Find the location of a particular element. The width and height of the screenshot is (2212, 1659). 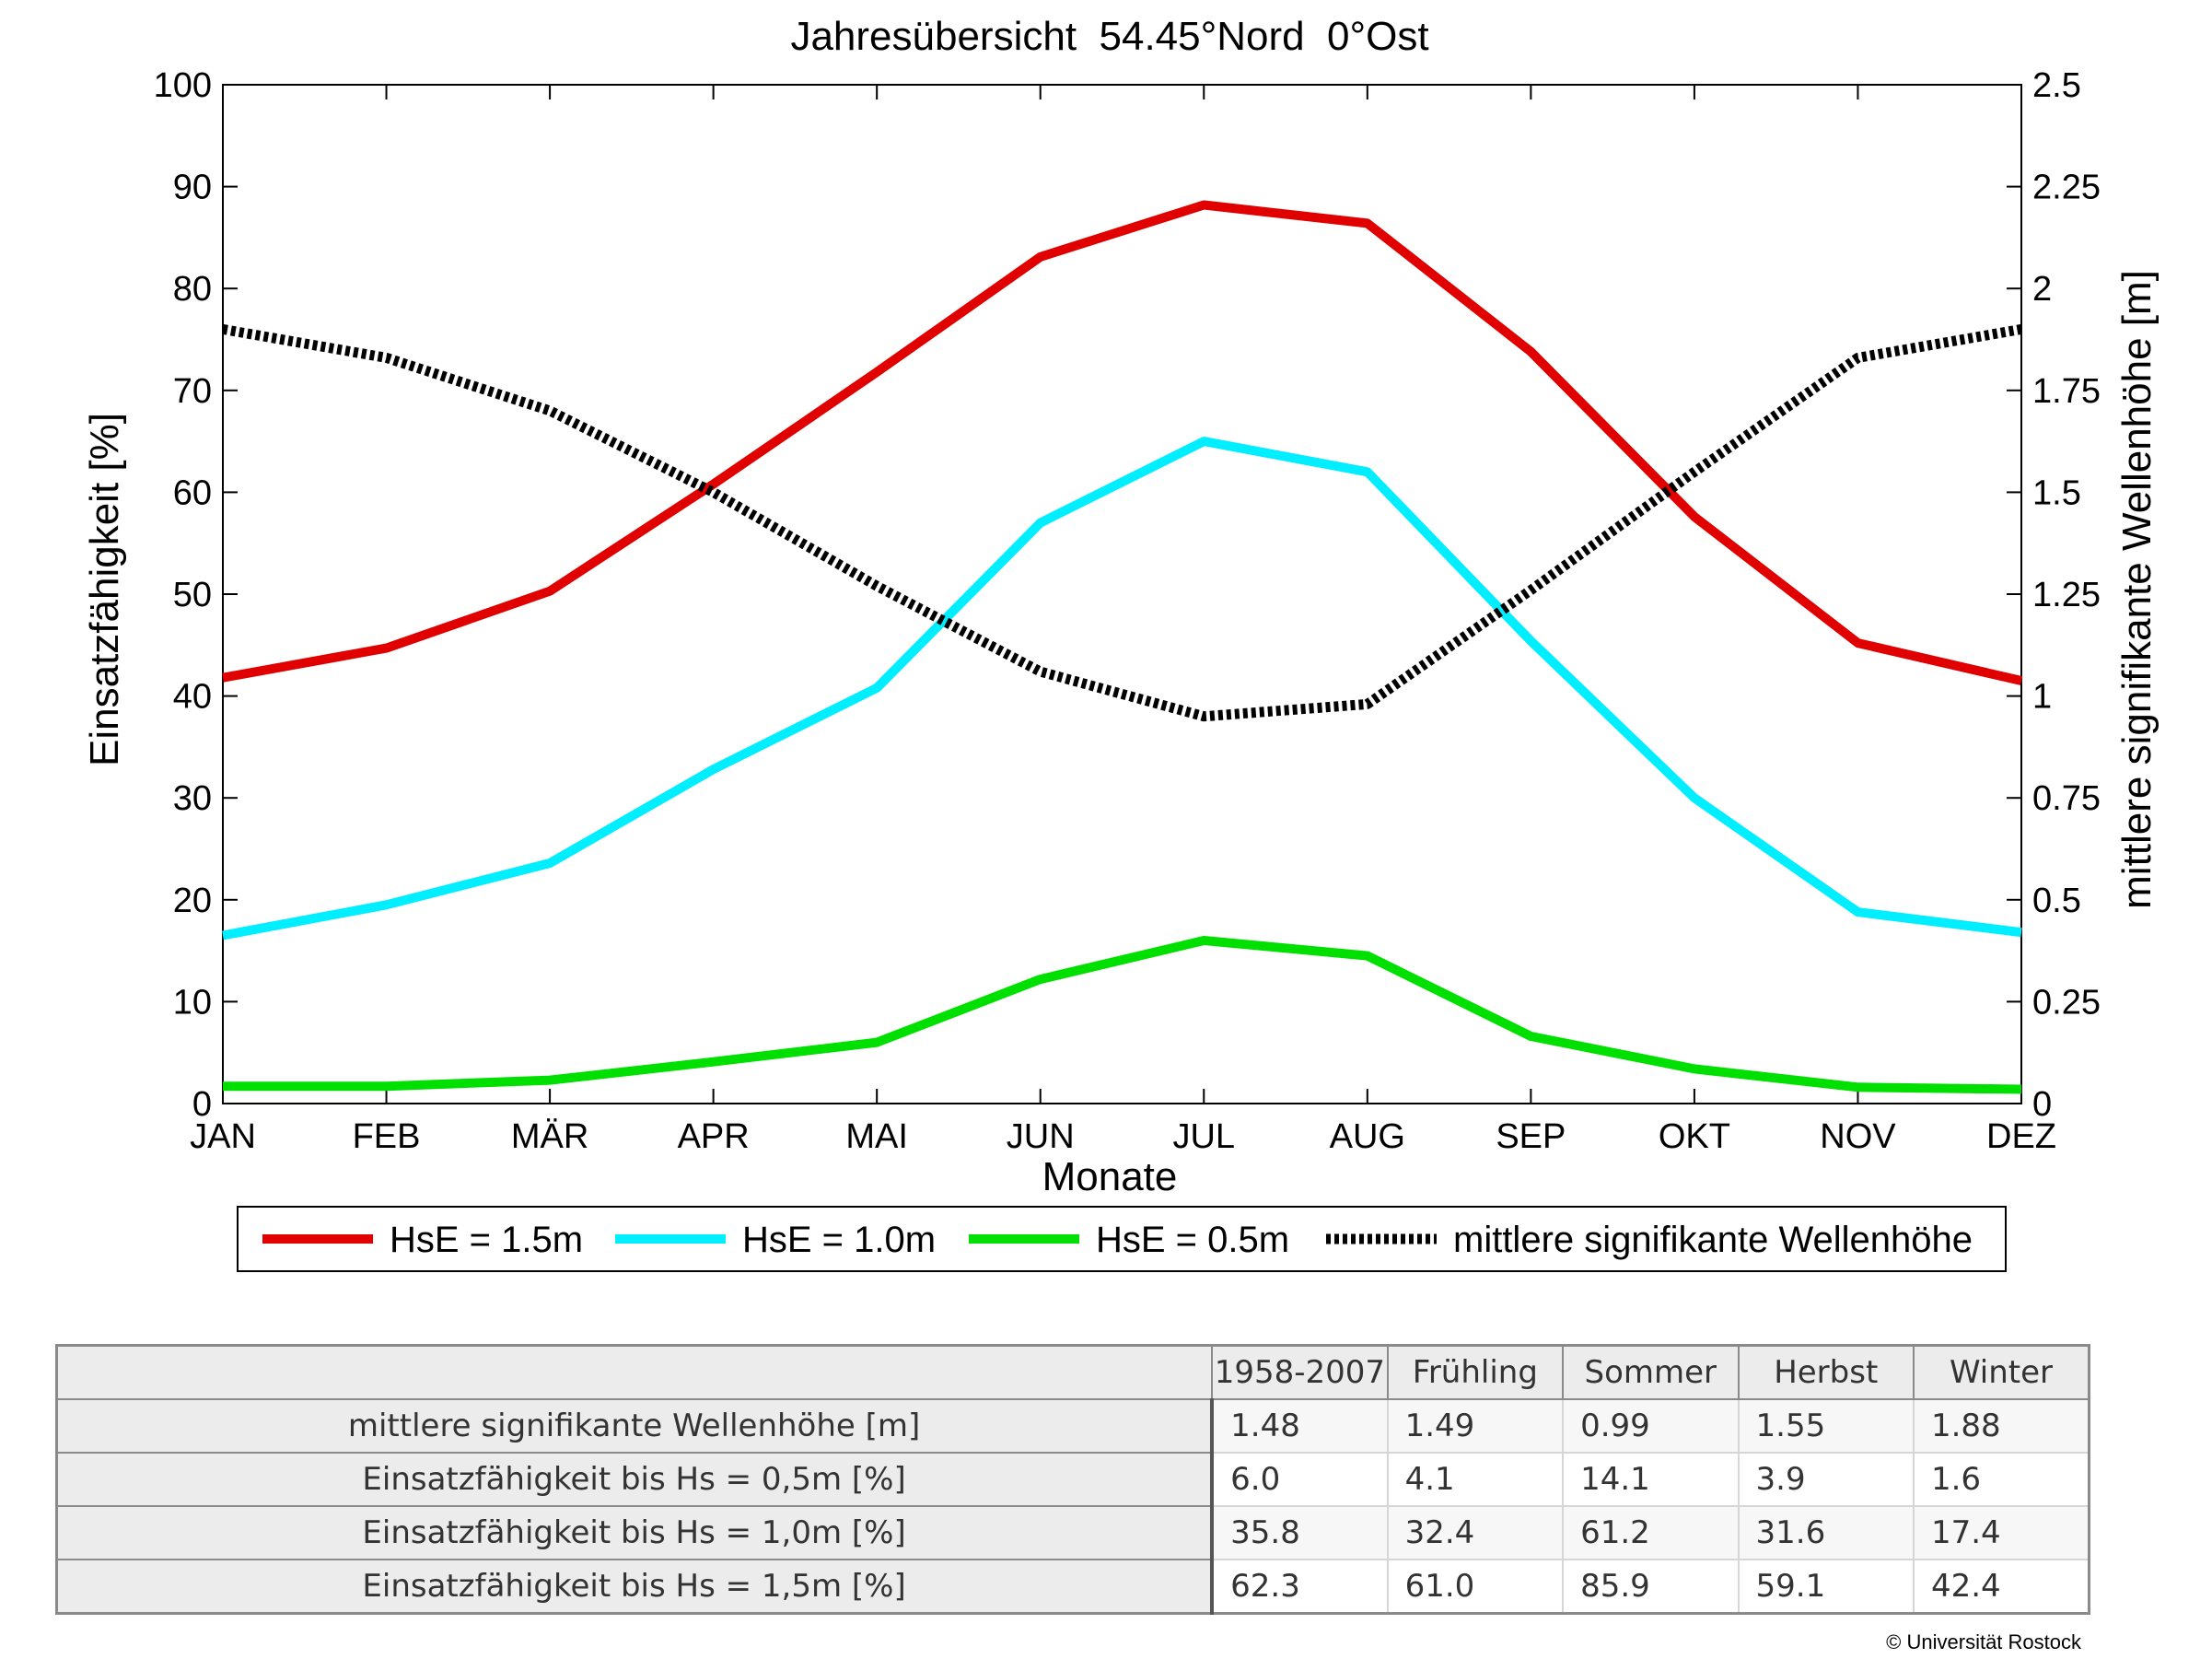

table-cell: 3.9 is located at coordinates (1826, 1479).